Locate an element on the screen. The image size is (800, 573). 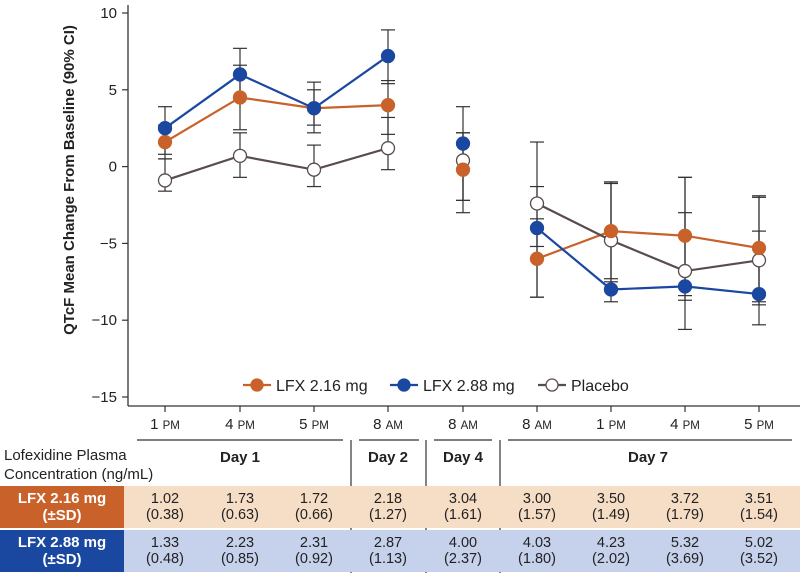
concentration-header-line2: Concentration (ng/mL) is located at coordinates (79, 474).